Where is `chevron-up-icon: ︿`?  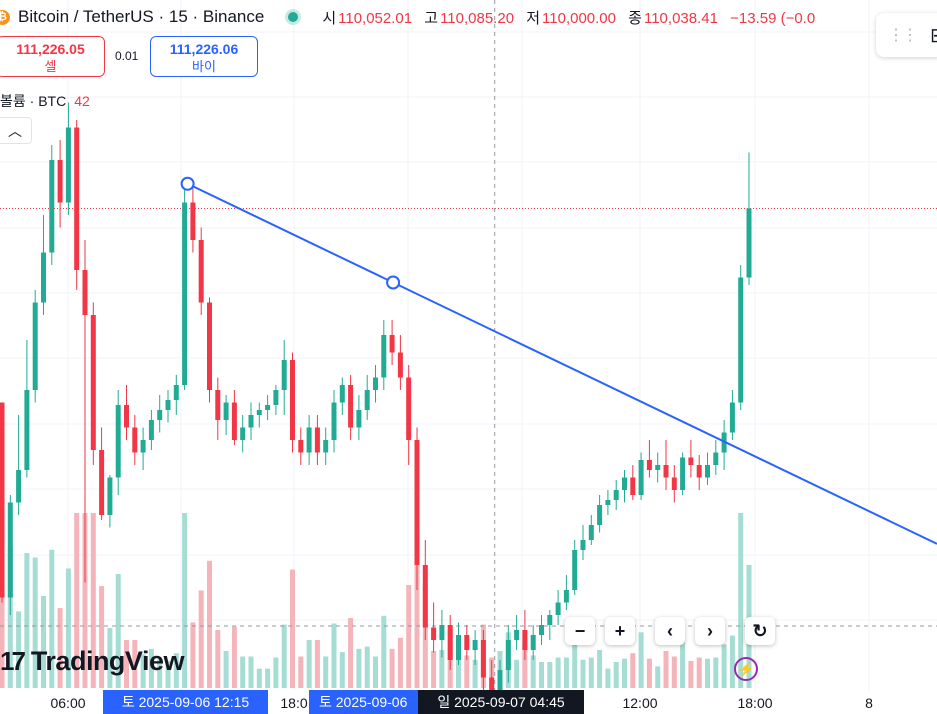 chevron-up-icon: ︿ is located at coordinates (15, 130).